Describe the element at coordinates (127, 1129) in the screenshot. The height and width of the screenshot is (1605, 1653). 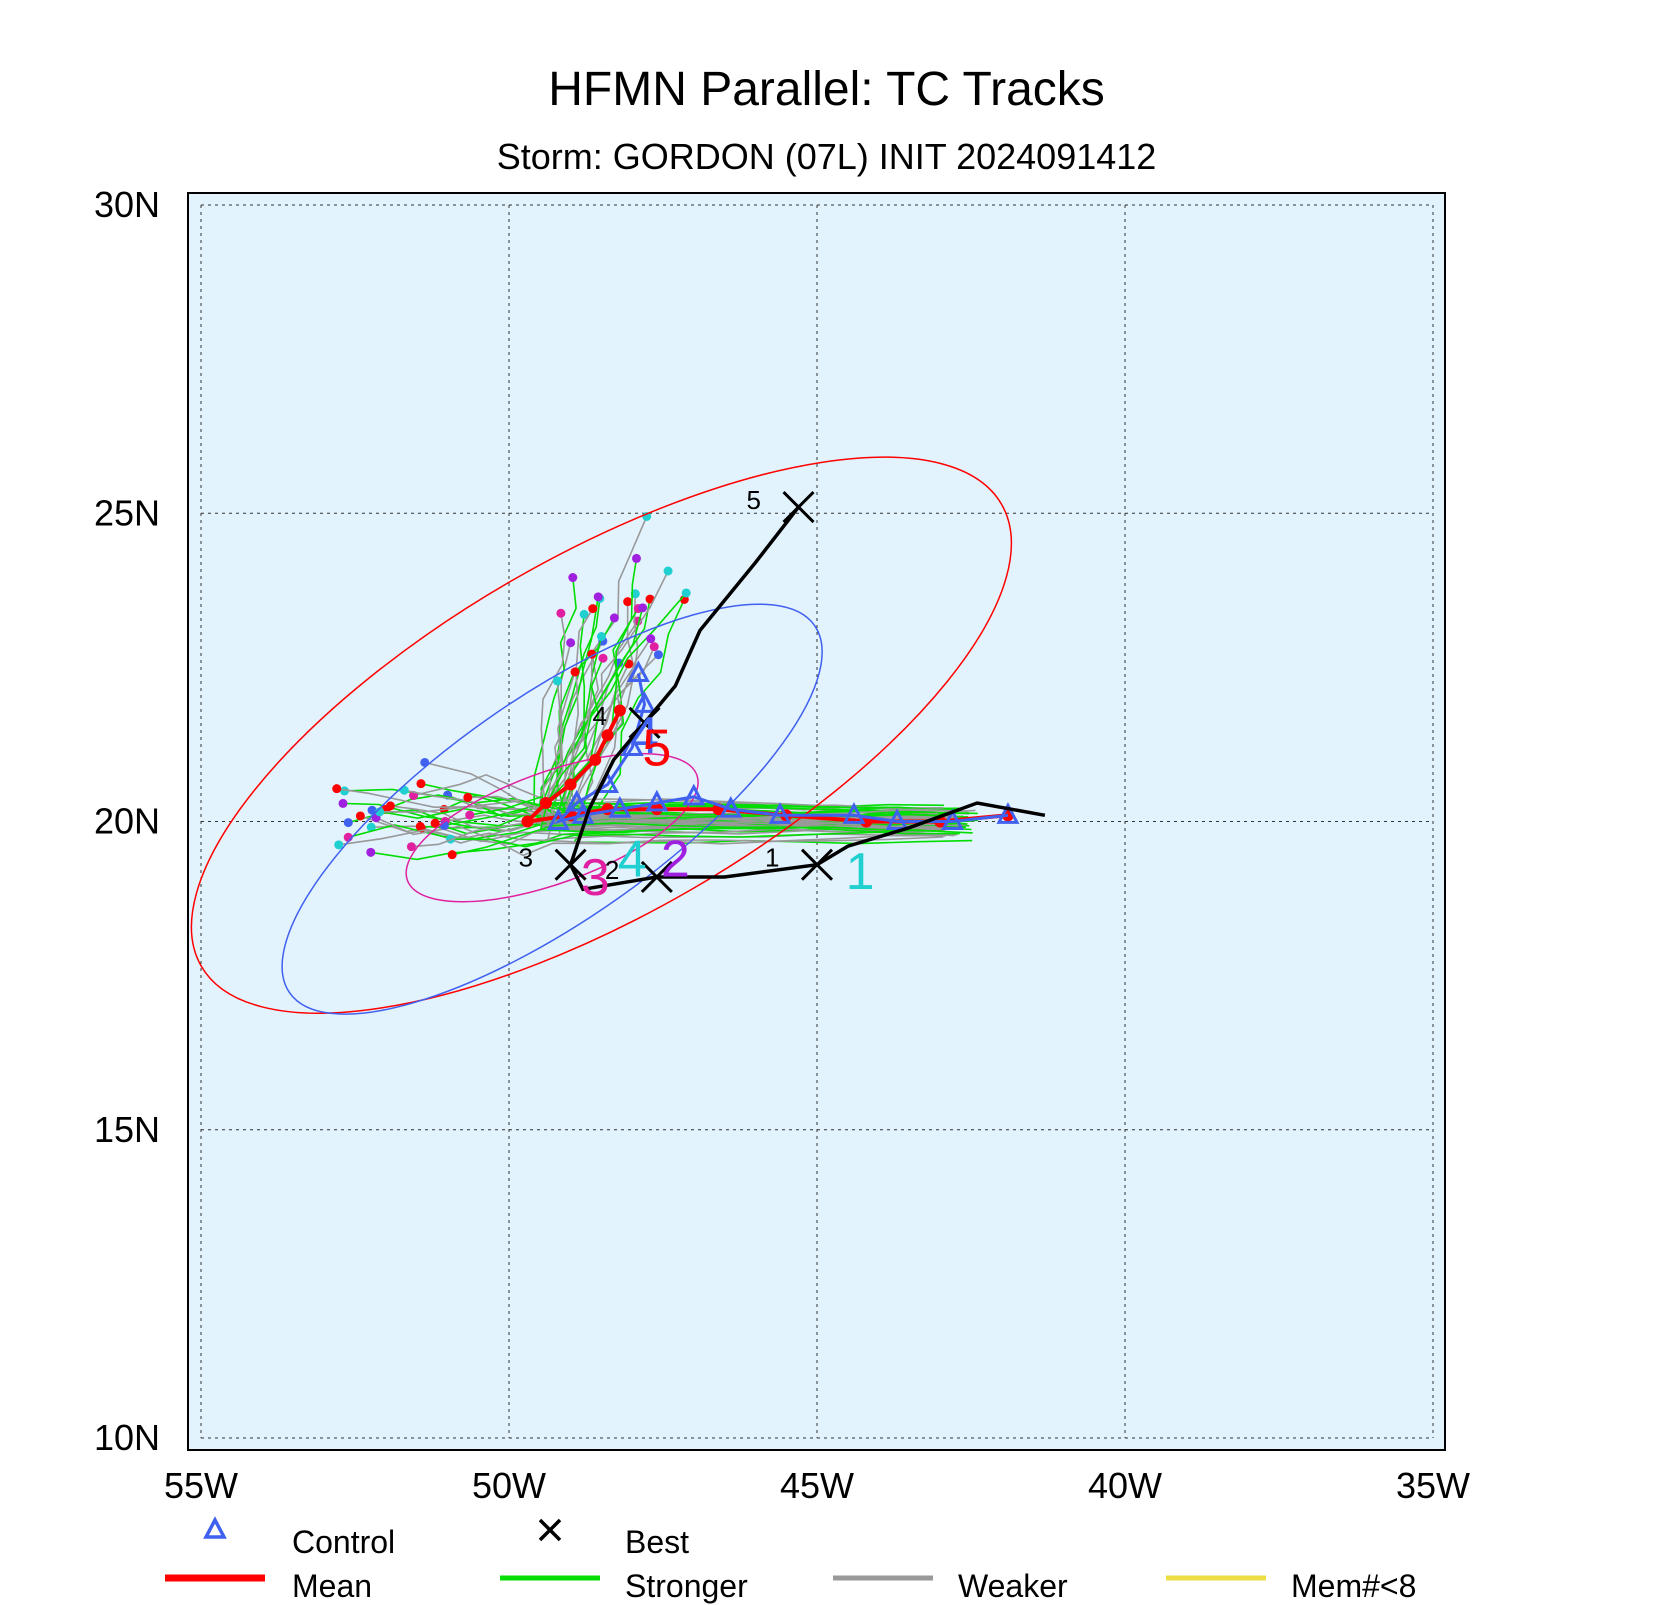
I see `y-tick-label: 15N` at that location.